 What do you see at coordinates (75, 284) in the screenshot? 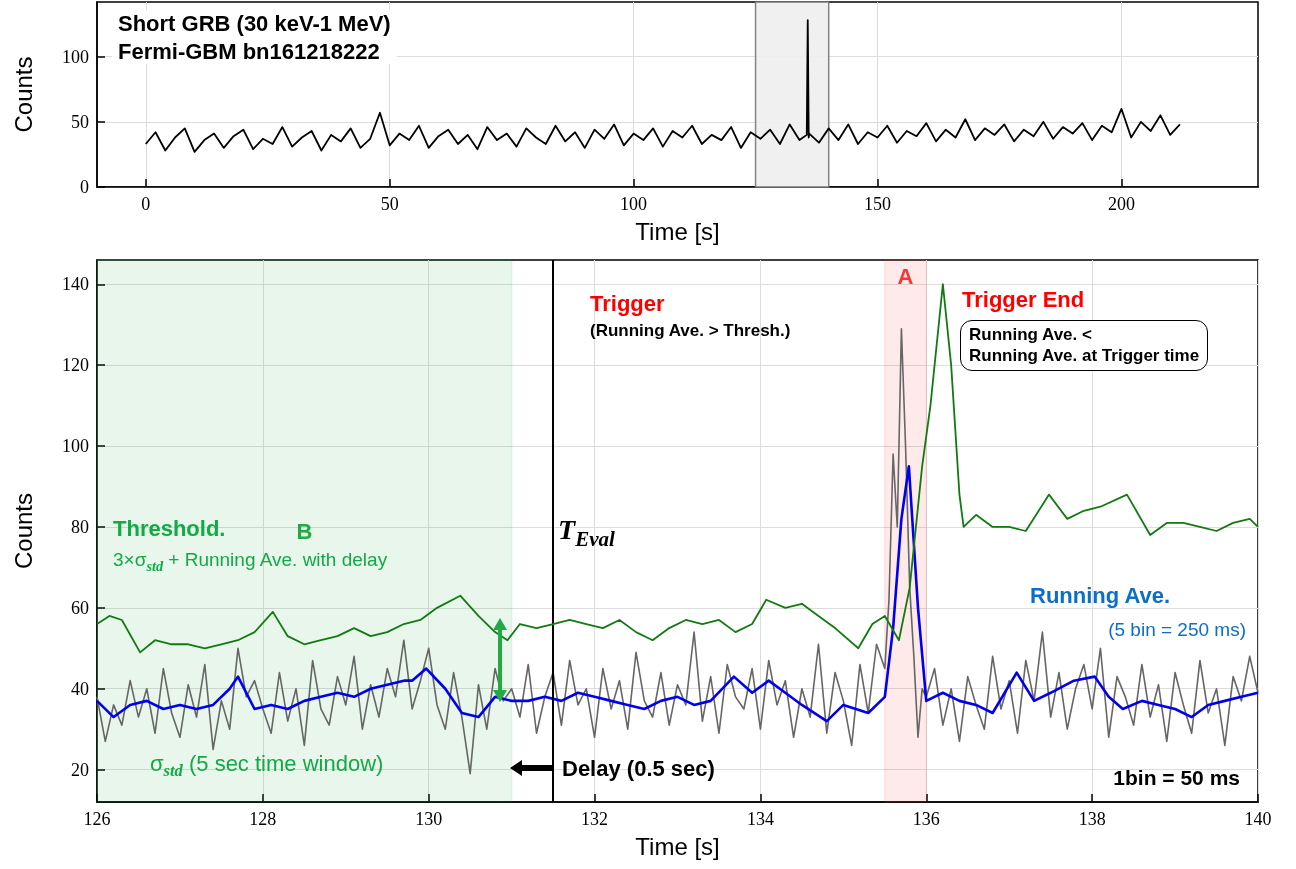
I see `y-tick-label: 140` at bounding box center [75, 284].